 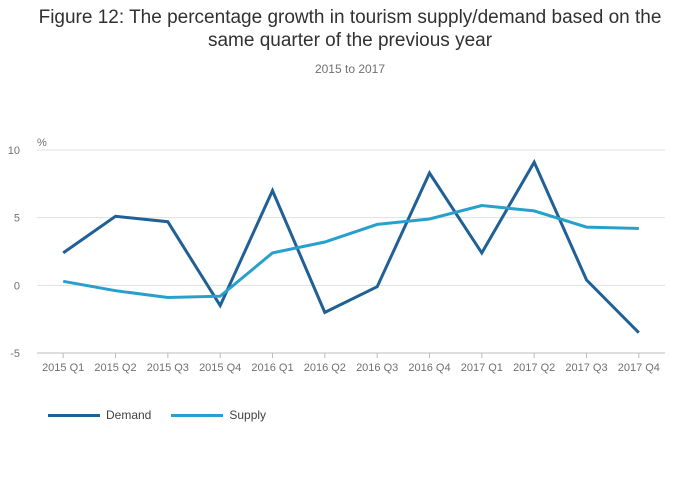 What do you see at coordinates (377, 368) in the screenshot?
I see `x-tick-label: 2016 Q3` at bounding box center [377, 368].